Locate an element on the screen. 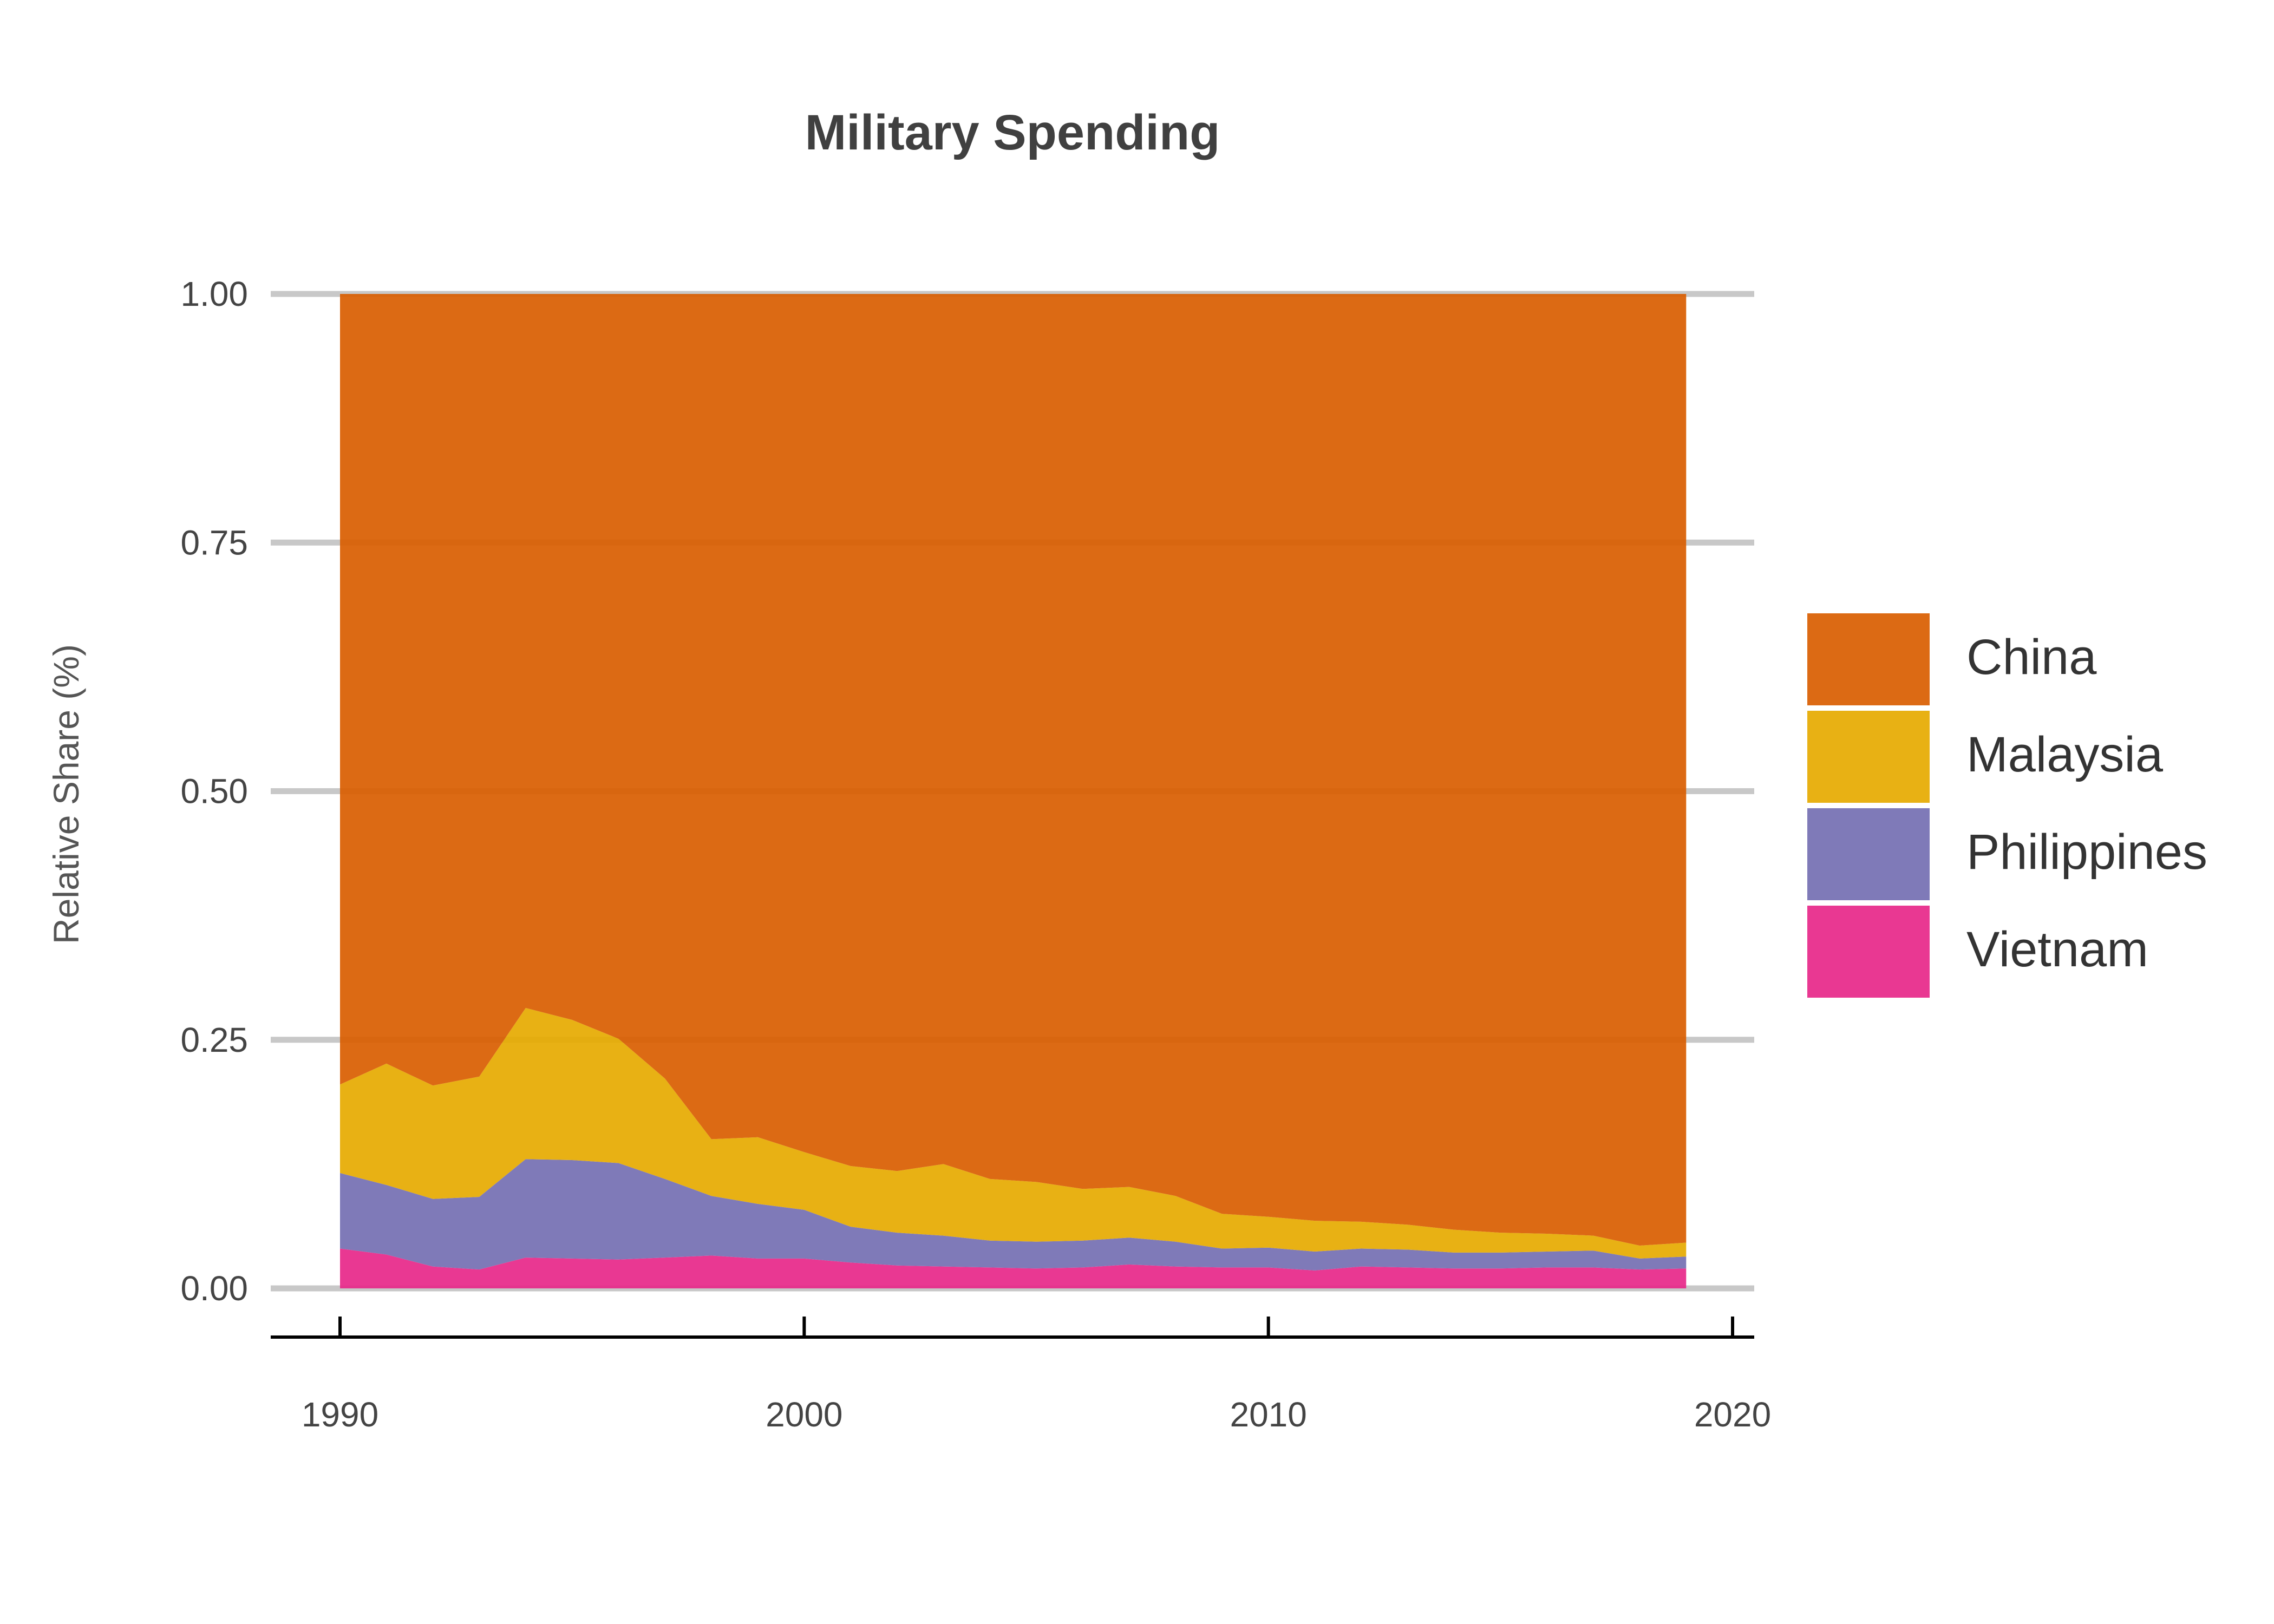  x-tick-label: 2010 is located at coordinates (1268, 1414).